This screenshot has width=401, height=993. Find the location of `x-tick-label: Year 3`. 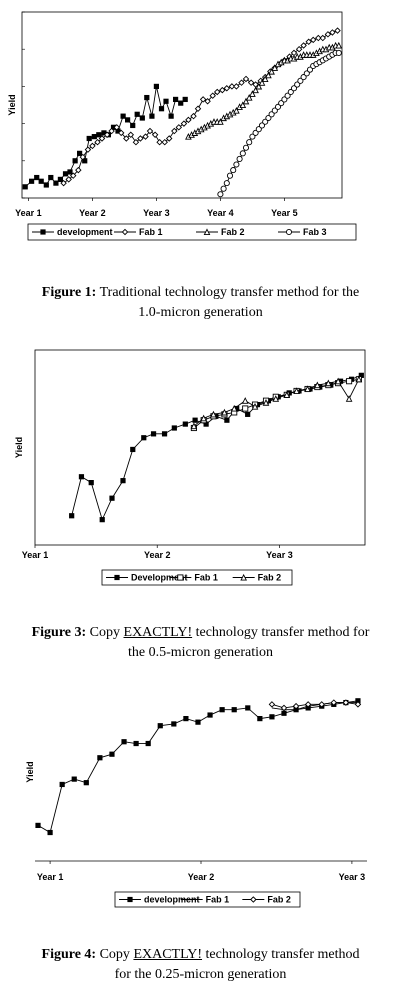

x-tick-label: Year 3 is located at coordinates (352, 877).